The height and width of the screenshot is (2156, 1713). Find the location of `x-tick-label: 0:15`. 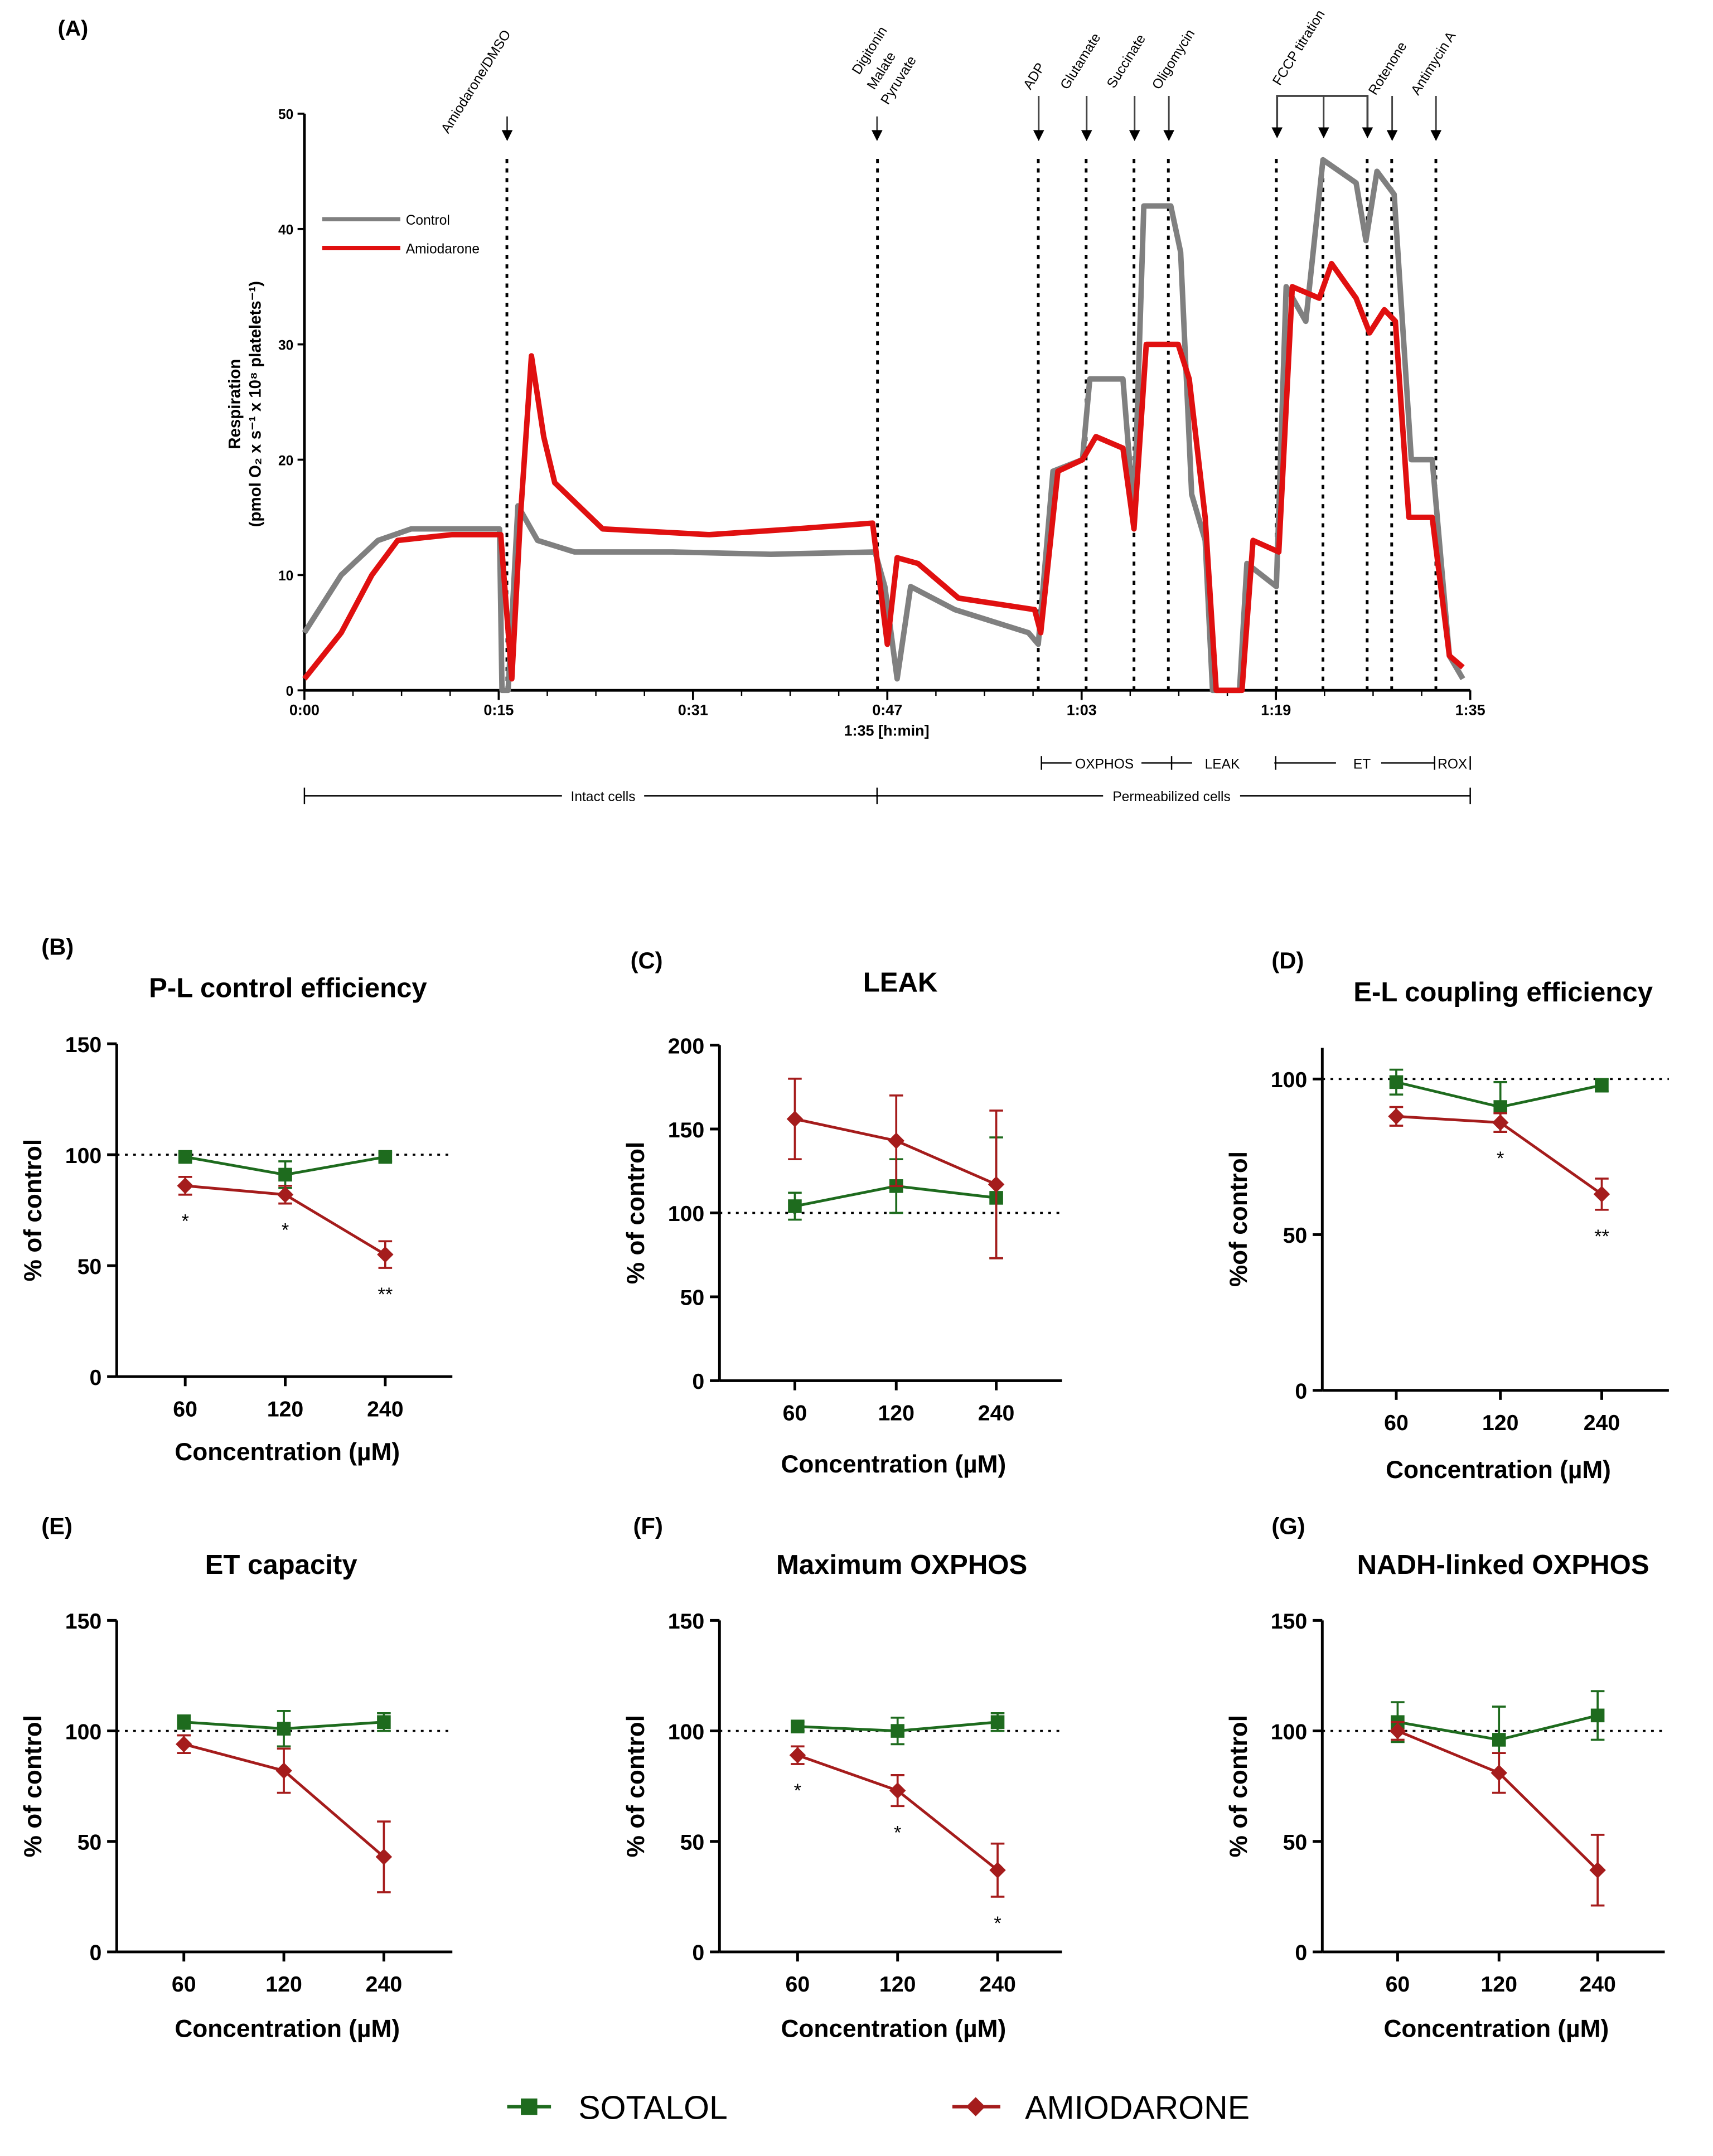

x-tick-label: 0:15 is located at coordinates (498, 709).